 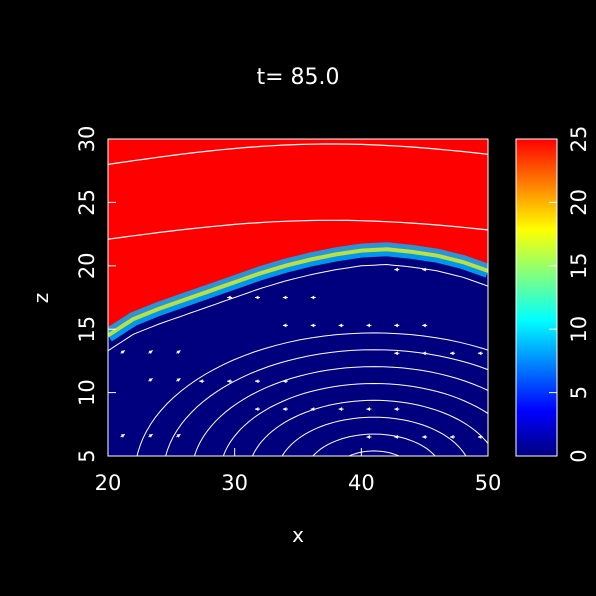 What do you see at coordinates (361, 483) in the screenshot?
I see `x-tick-label: 40` at bounding box center [361, 483].